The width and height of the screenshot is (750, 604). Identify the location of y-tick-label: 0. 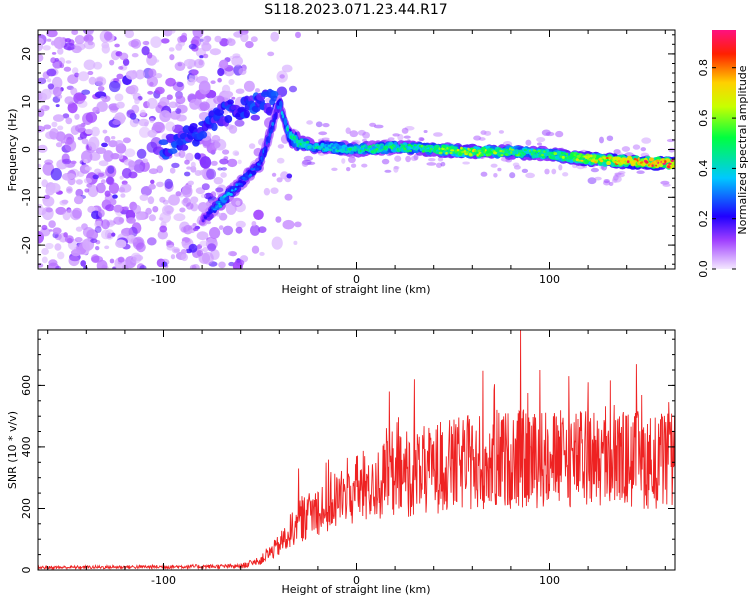
(26, 149).